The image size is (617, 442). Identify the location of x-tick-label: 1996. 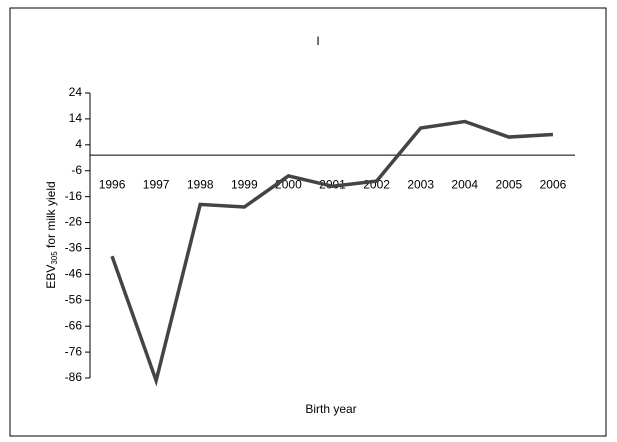
(112, 184).